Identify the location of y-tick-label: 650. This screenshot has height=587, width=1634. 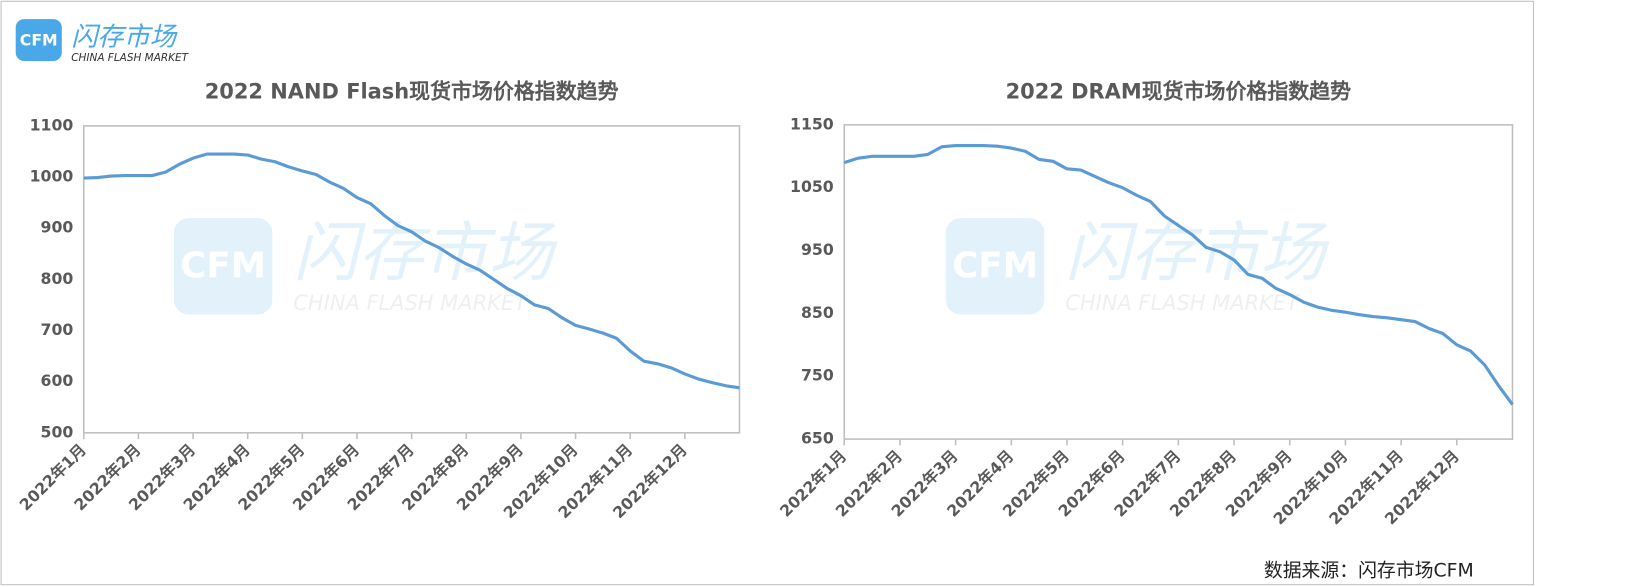
(817, 438).